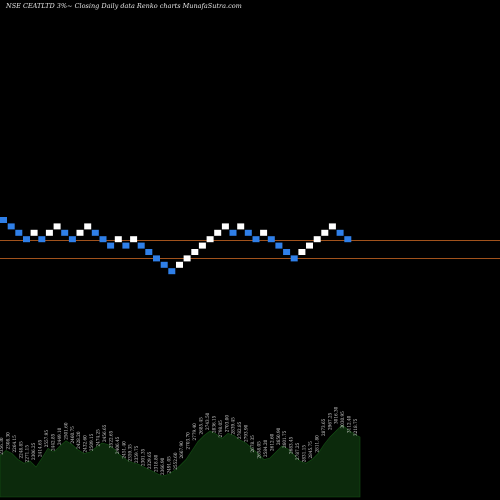 Image resolution: width=500 pixels, height=500 pixels. I want to click on volume-price-label: 2557.95, so click(46, 439).